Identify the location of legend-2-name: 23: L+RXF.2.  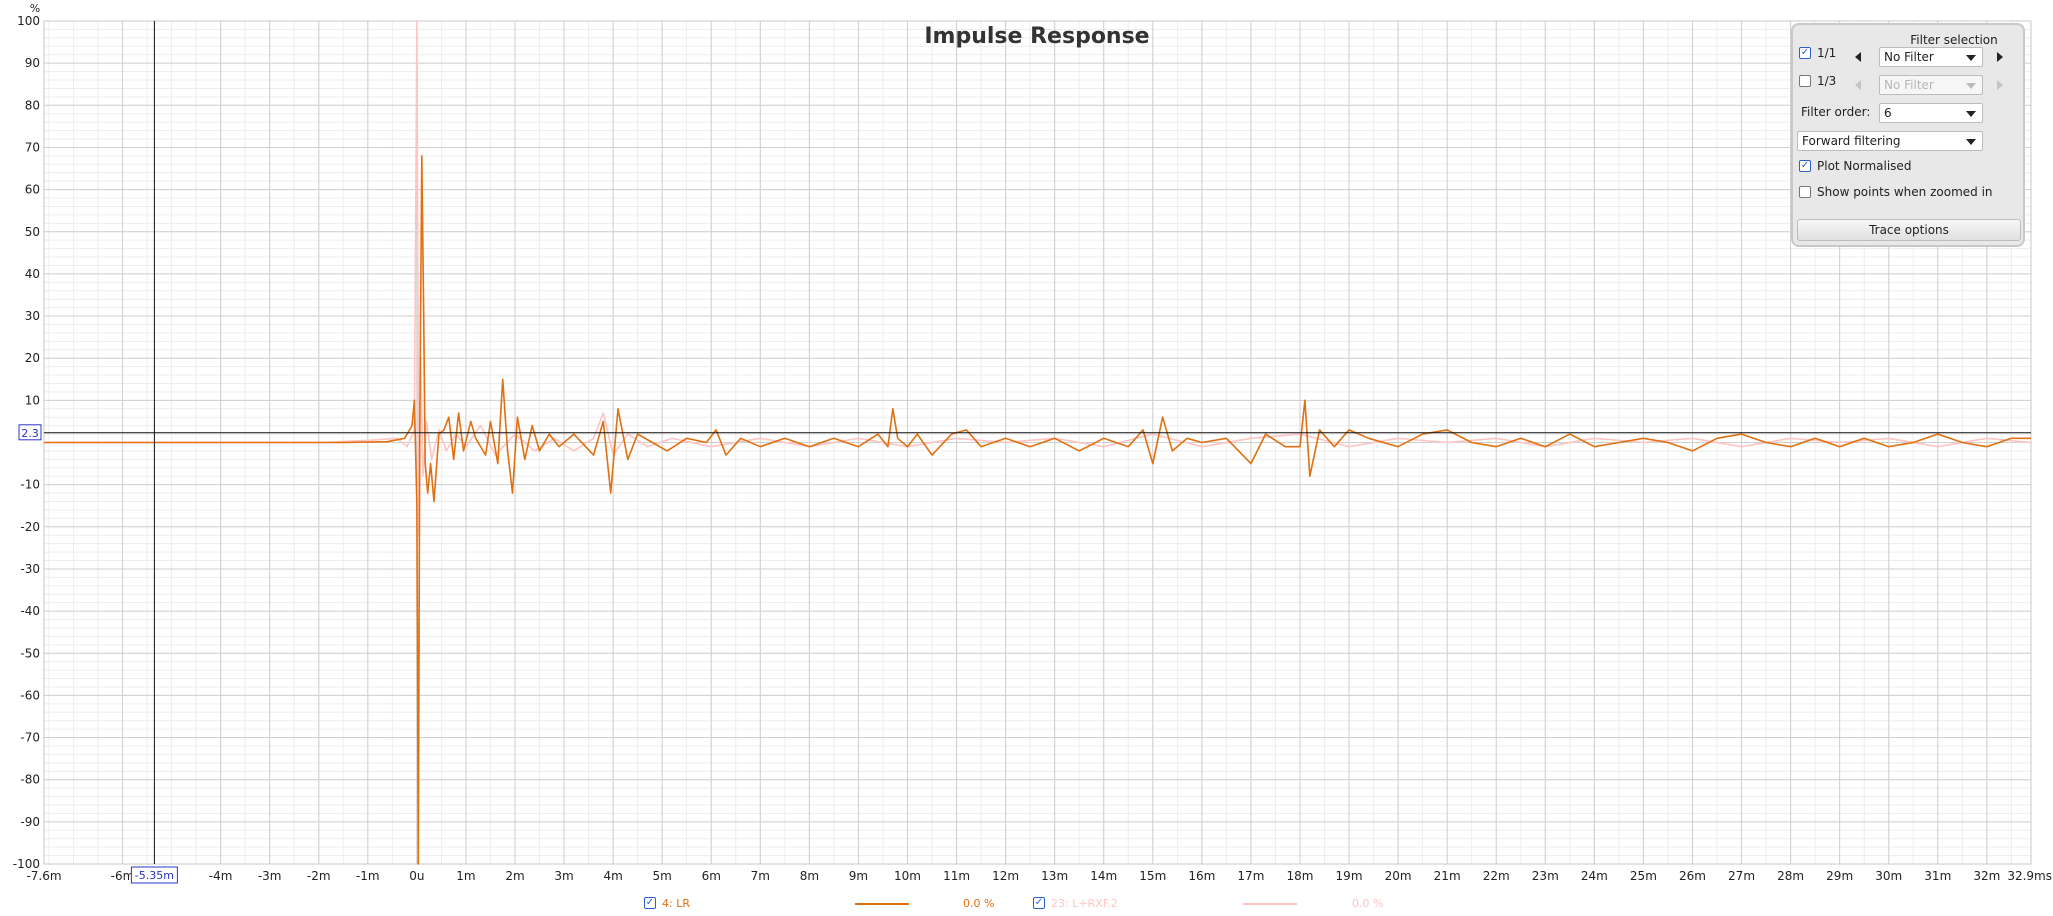
(1084, 903).